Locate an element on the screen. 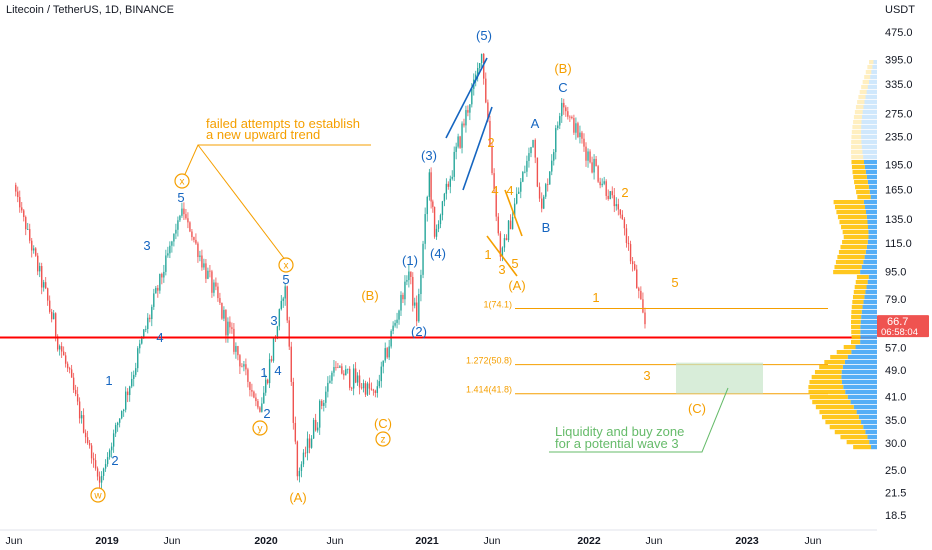 This screenshot has width=932, height=550. wave-label-orange: 2 is located at coordinates (624, 192).